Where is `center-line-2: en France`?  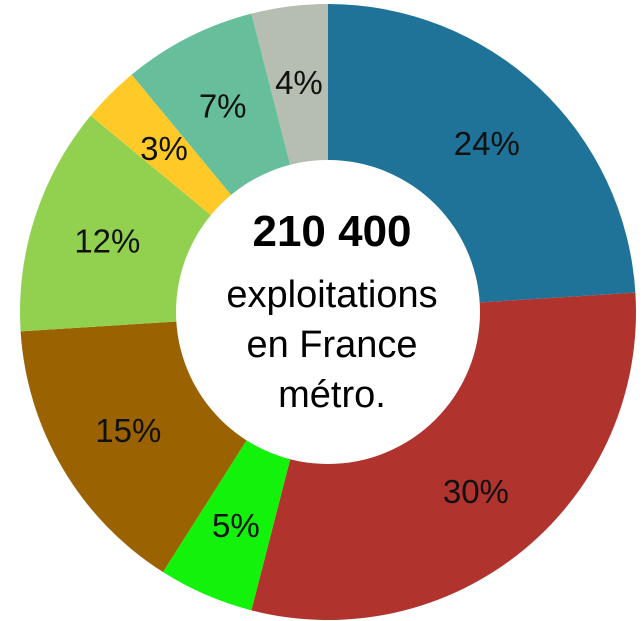 center-line-2: en France is located at coordinates (331, 345).